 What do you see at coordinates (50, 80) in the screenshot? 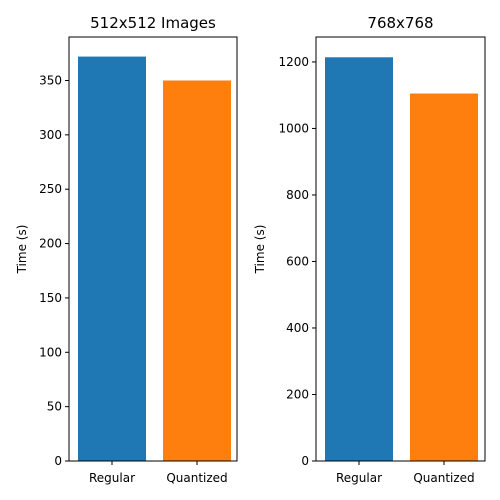
I see `y-tick-label: 350` at bounding box center [50, 80].